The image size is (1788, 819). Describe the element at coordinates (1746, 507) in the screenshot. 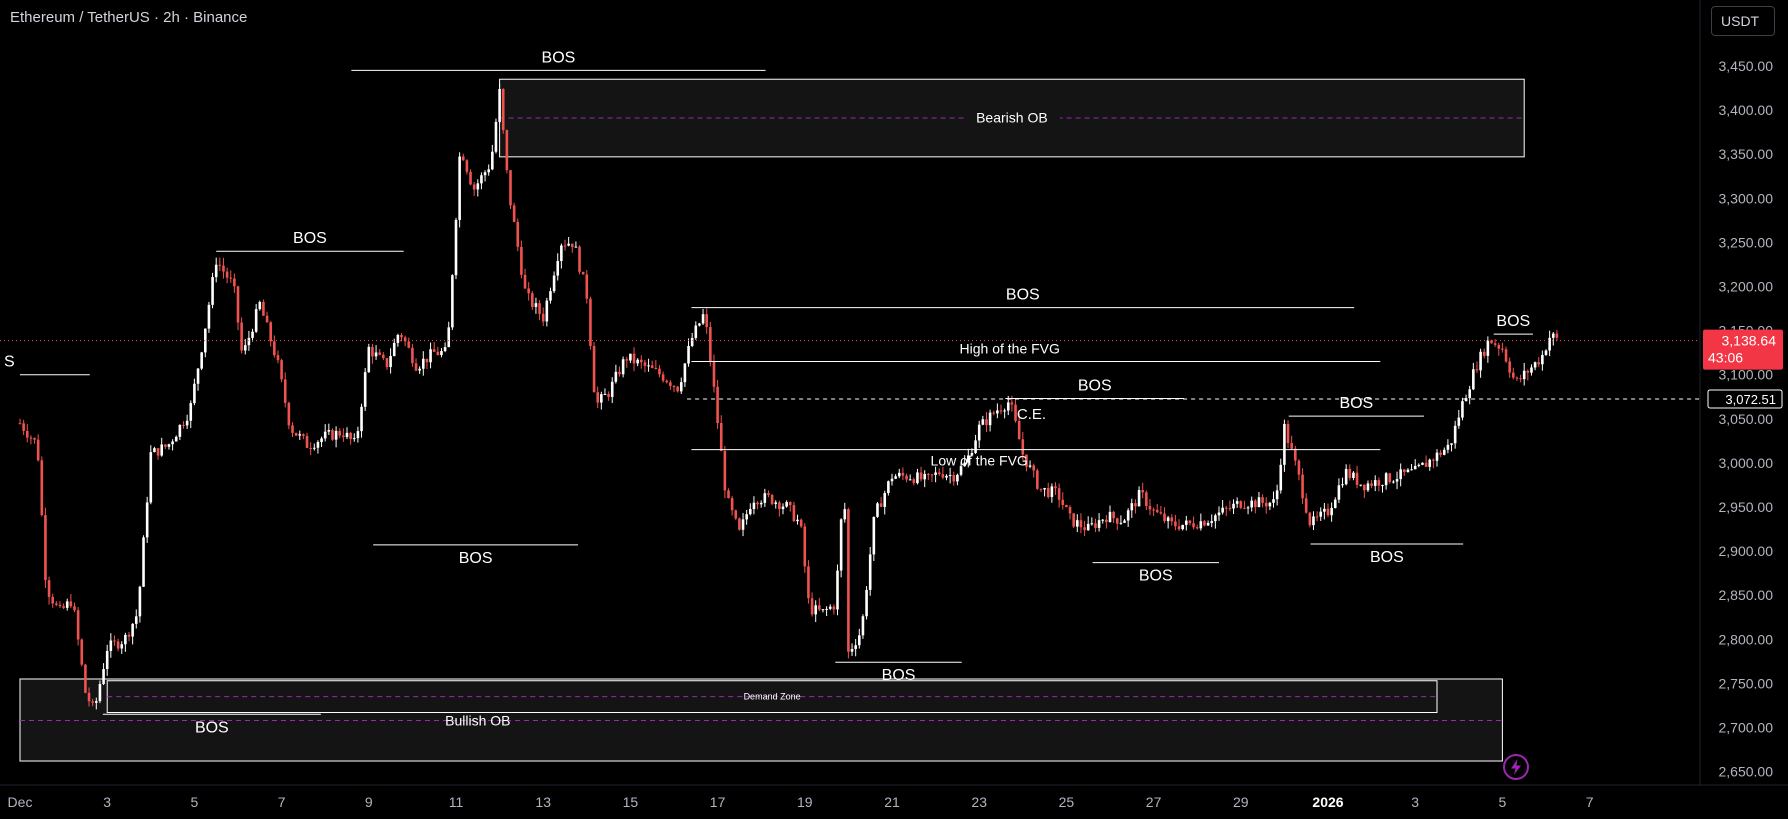

I see `y-tick-label: 2,950.00` at that location.